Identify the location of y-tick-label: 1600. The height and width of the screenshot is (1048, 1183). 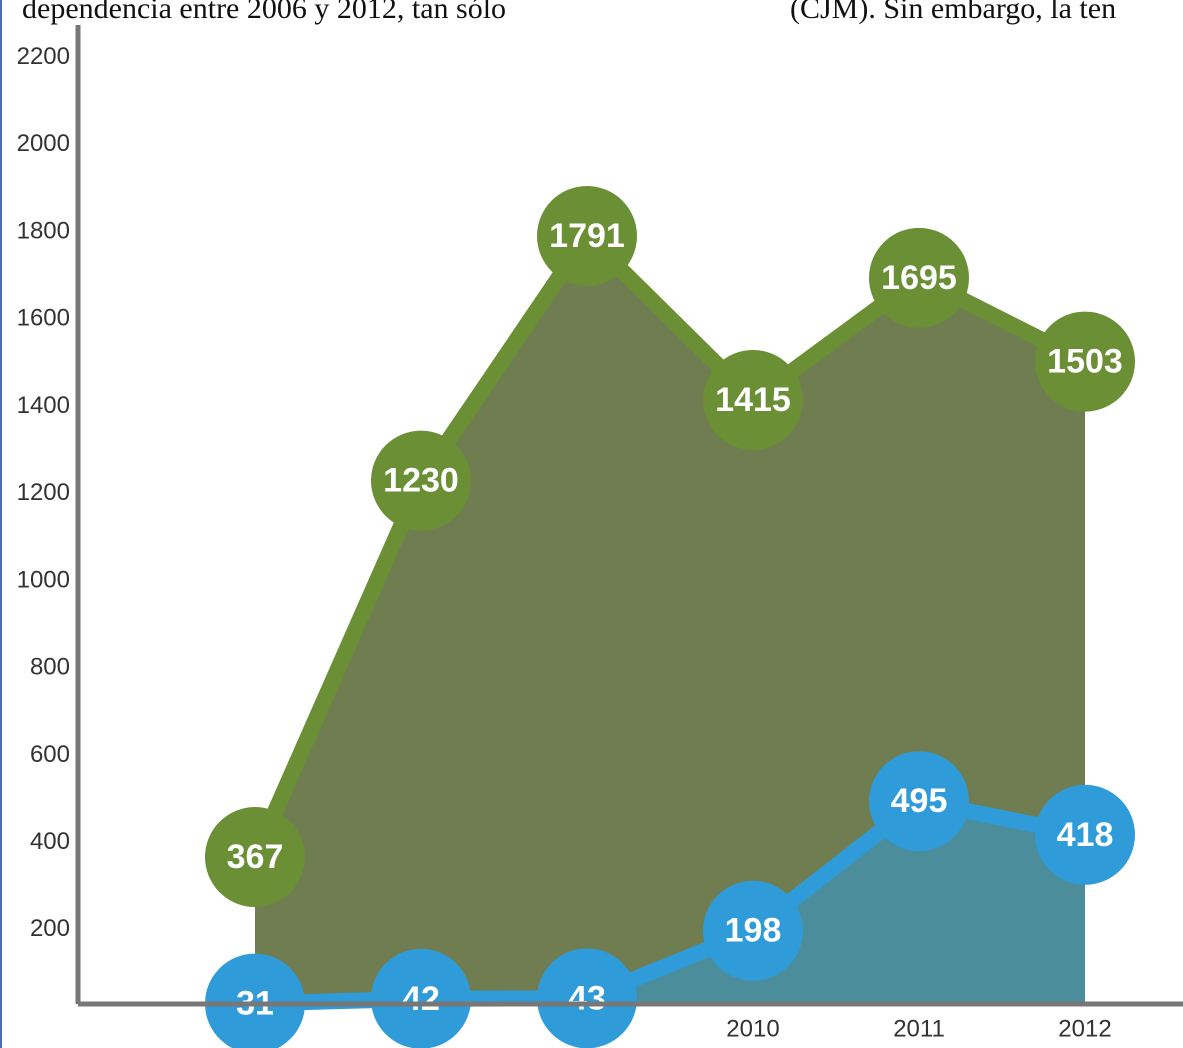
(43, 318).